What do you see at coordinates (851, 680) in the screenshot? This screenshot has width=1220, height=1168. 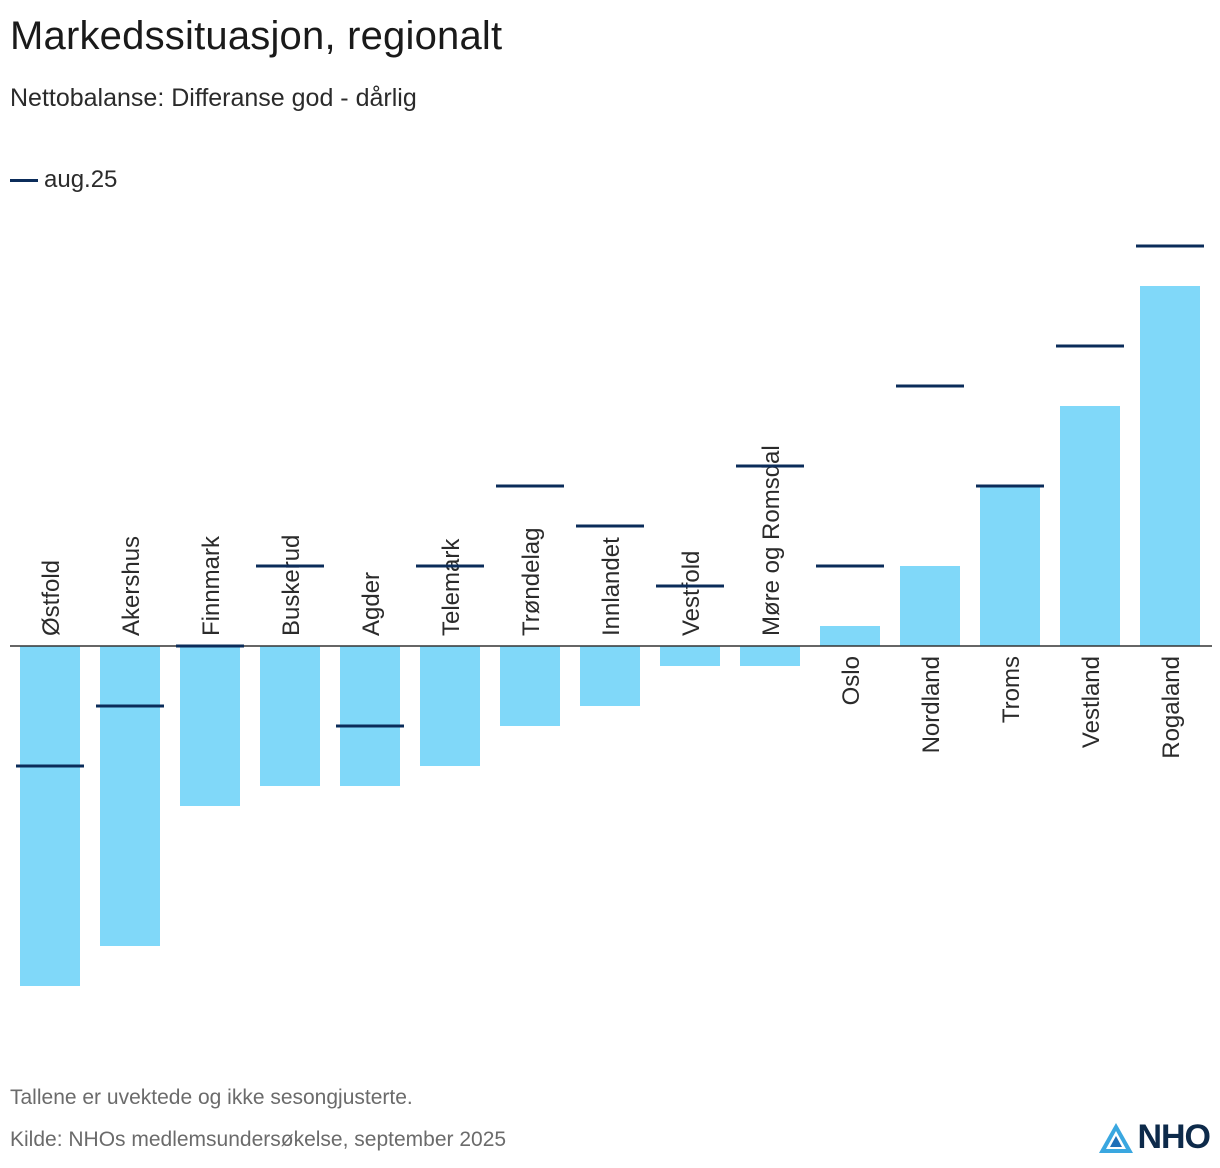 I see `category-label: Oslo` at bounding box center [851, 680].